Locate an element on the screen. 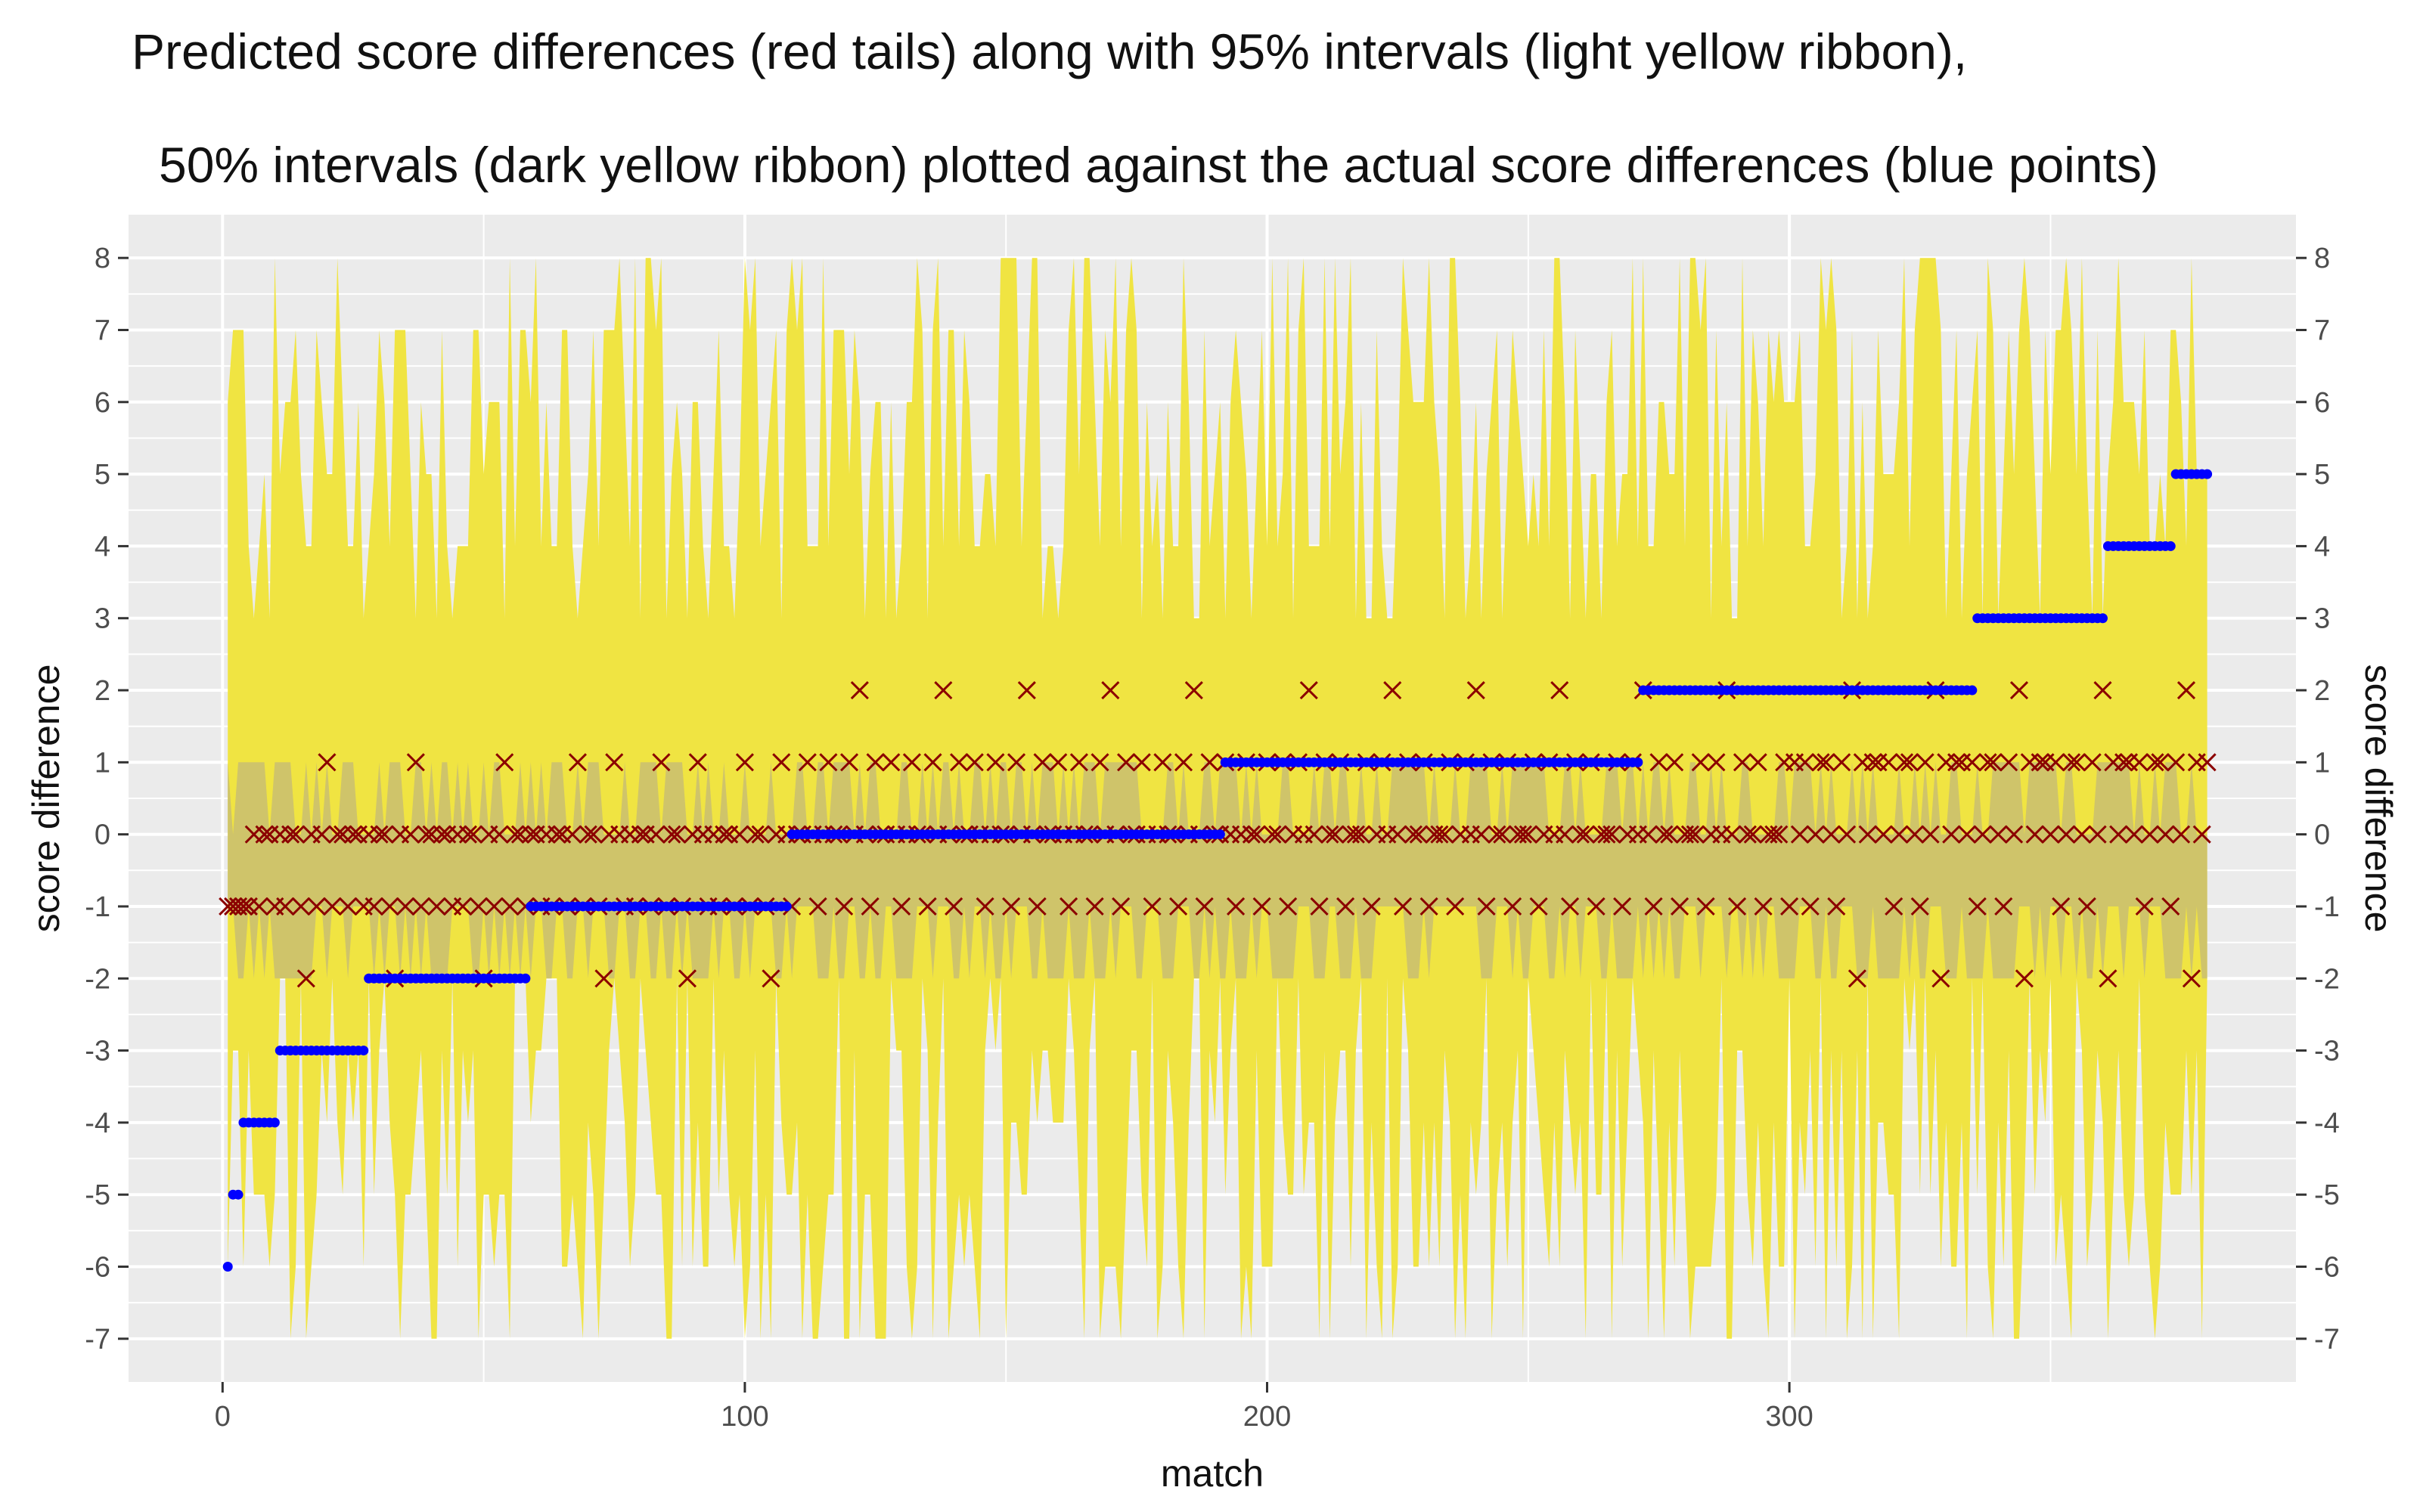 This screenshot has width=2420, height=1512. y-tick-label-left: -5 is located at coordinates (97, 1195).